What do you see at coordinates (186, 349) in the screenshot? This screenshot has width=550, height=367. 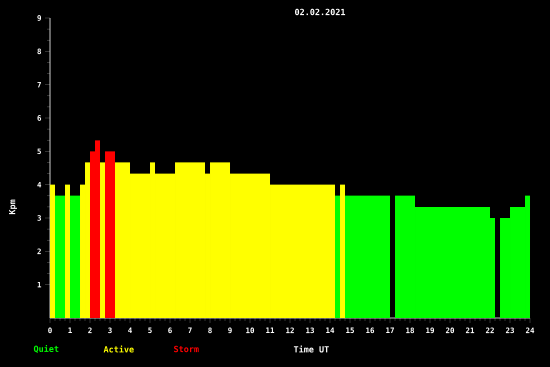 I see `text: Storm` at bounding box center [186, 349].